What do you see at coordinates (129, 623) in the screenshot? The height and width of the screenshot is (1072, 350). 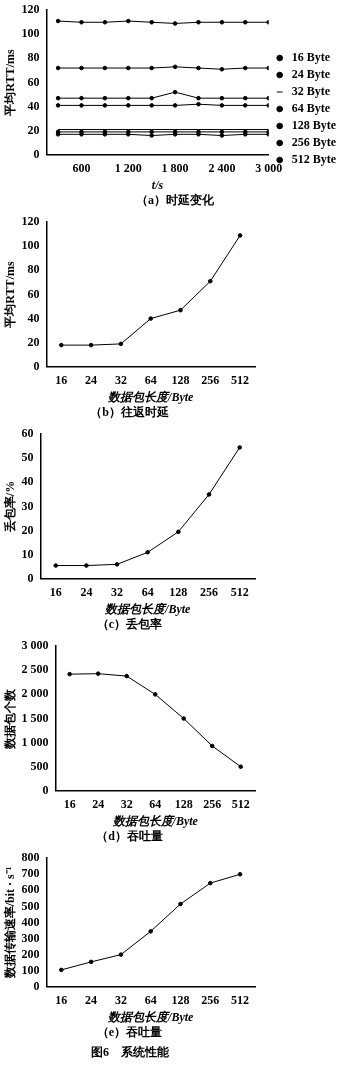 I see `text: （c）丢包率` at bounding box center [129, 623].